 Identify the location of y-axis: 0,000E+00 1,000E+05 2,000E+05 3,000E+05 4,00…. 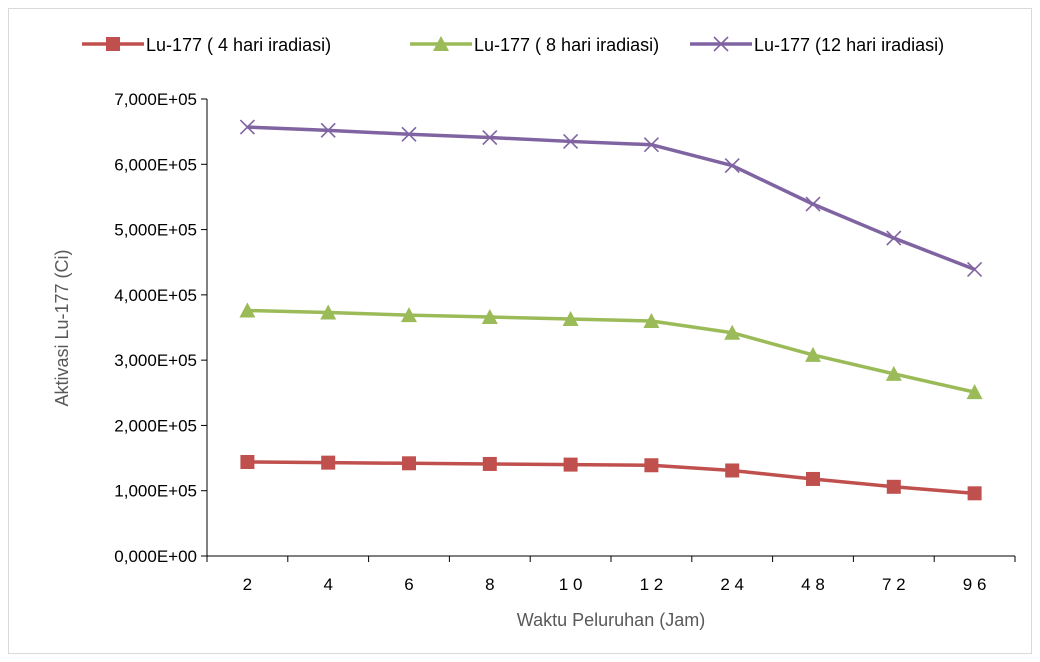
(161, 328).